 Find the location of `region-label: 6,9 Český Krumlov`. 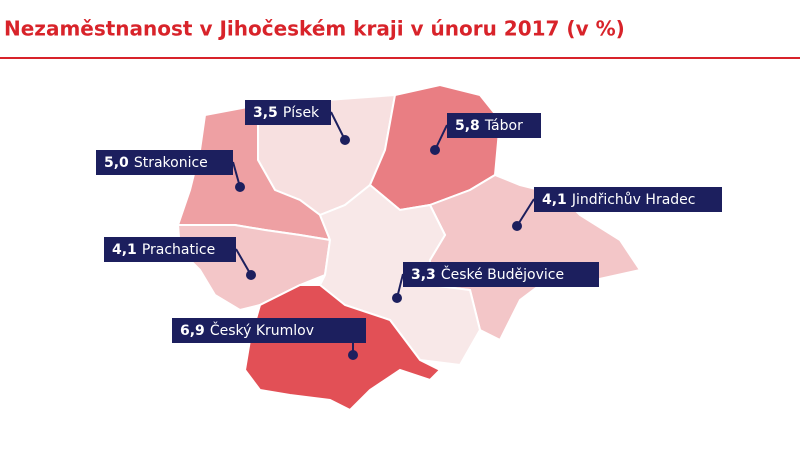

region-label: 6,9 Český Krumlov is located at coordinates (247, 330).